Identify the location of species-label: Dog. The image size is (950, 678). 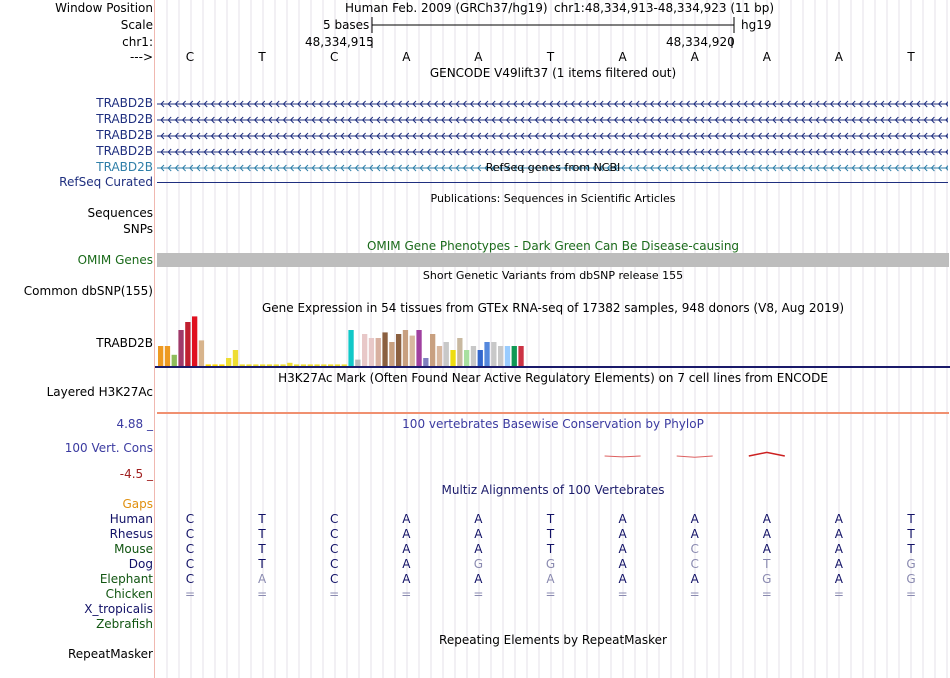
(140, 564).